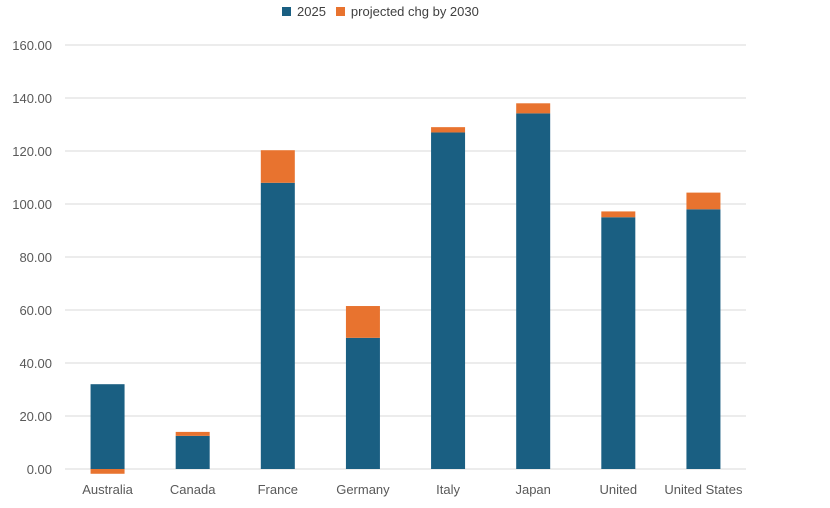  Describe the element at coordinates (340, 11) in the screenshot. I see `legend-swatch-projected` at that location.